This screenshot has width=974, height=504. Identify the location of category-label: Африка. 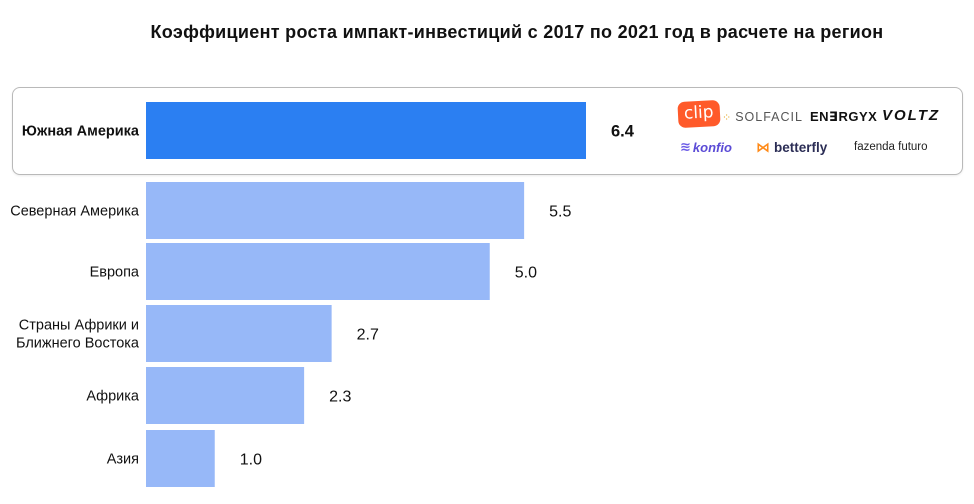
(113, 397).